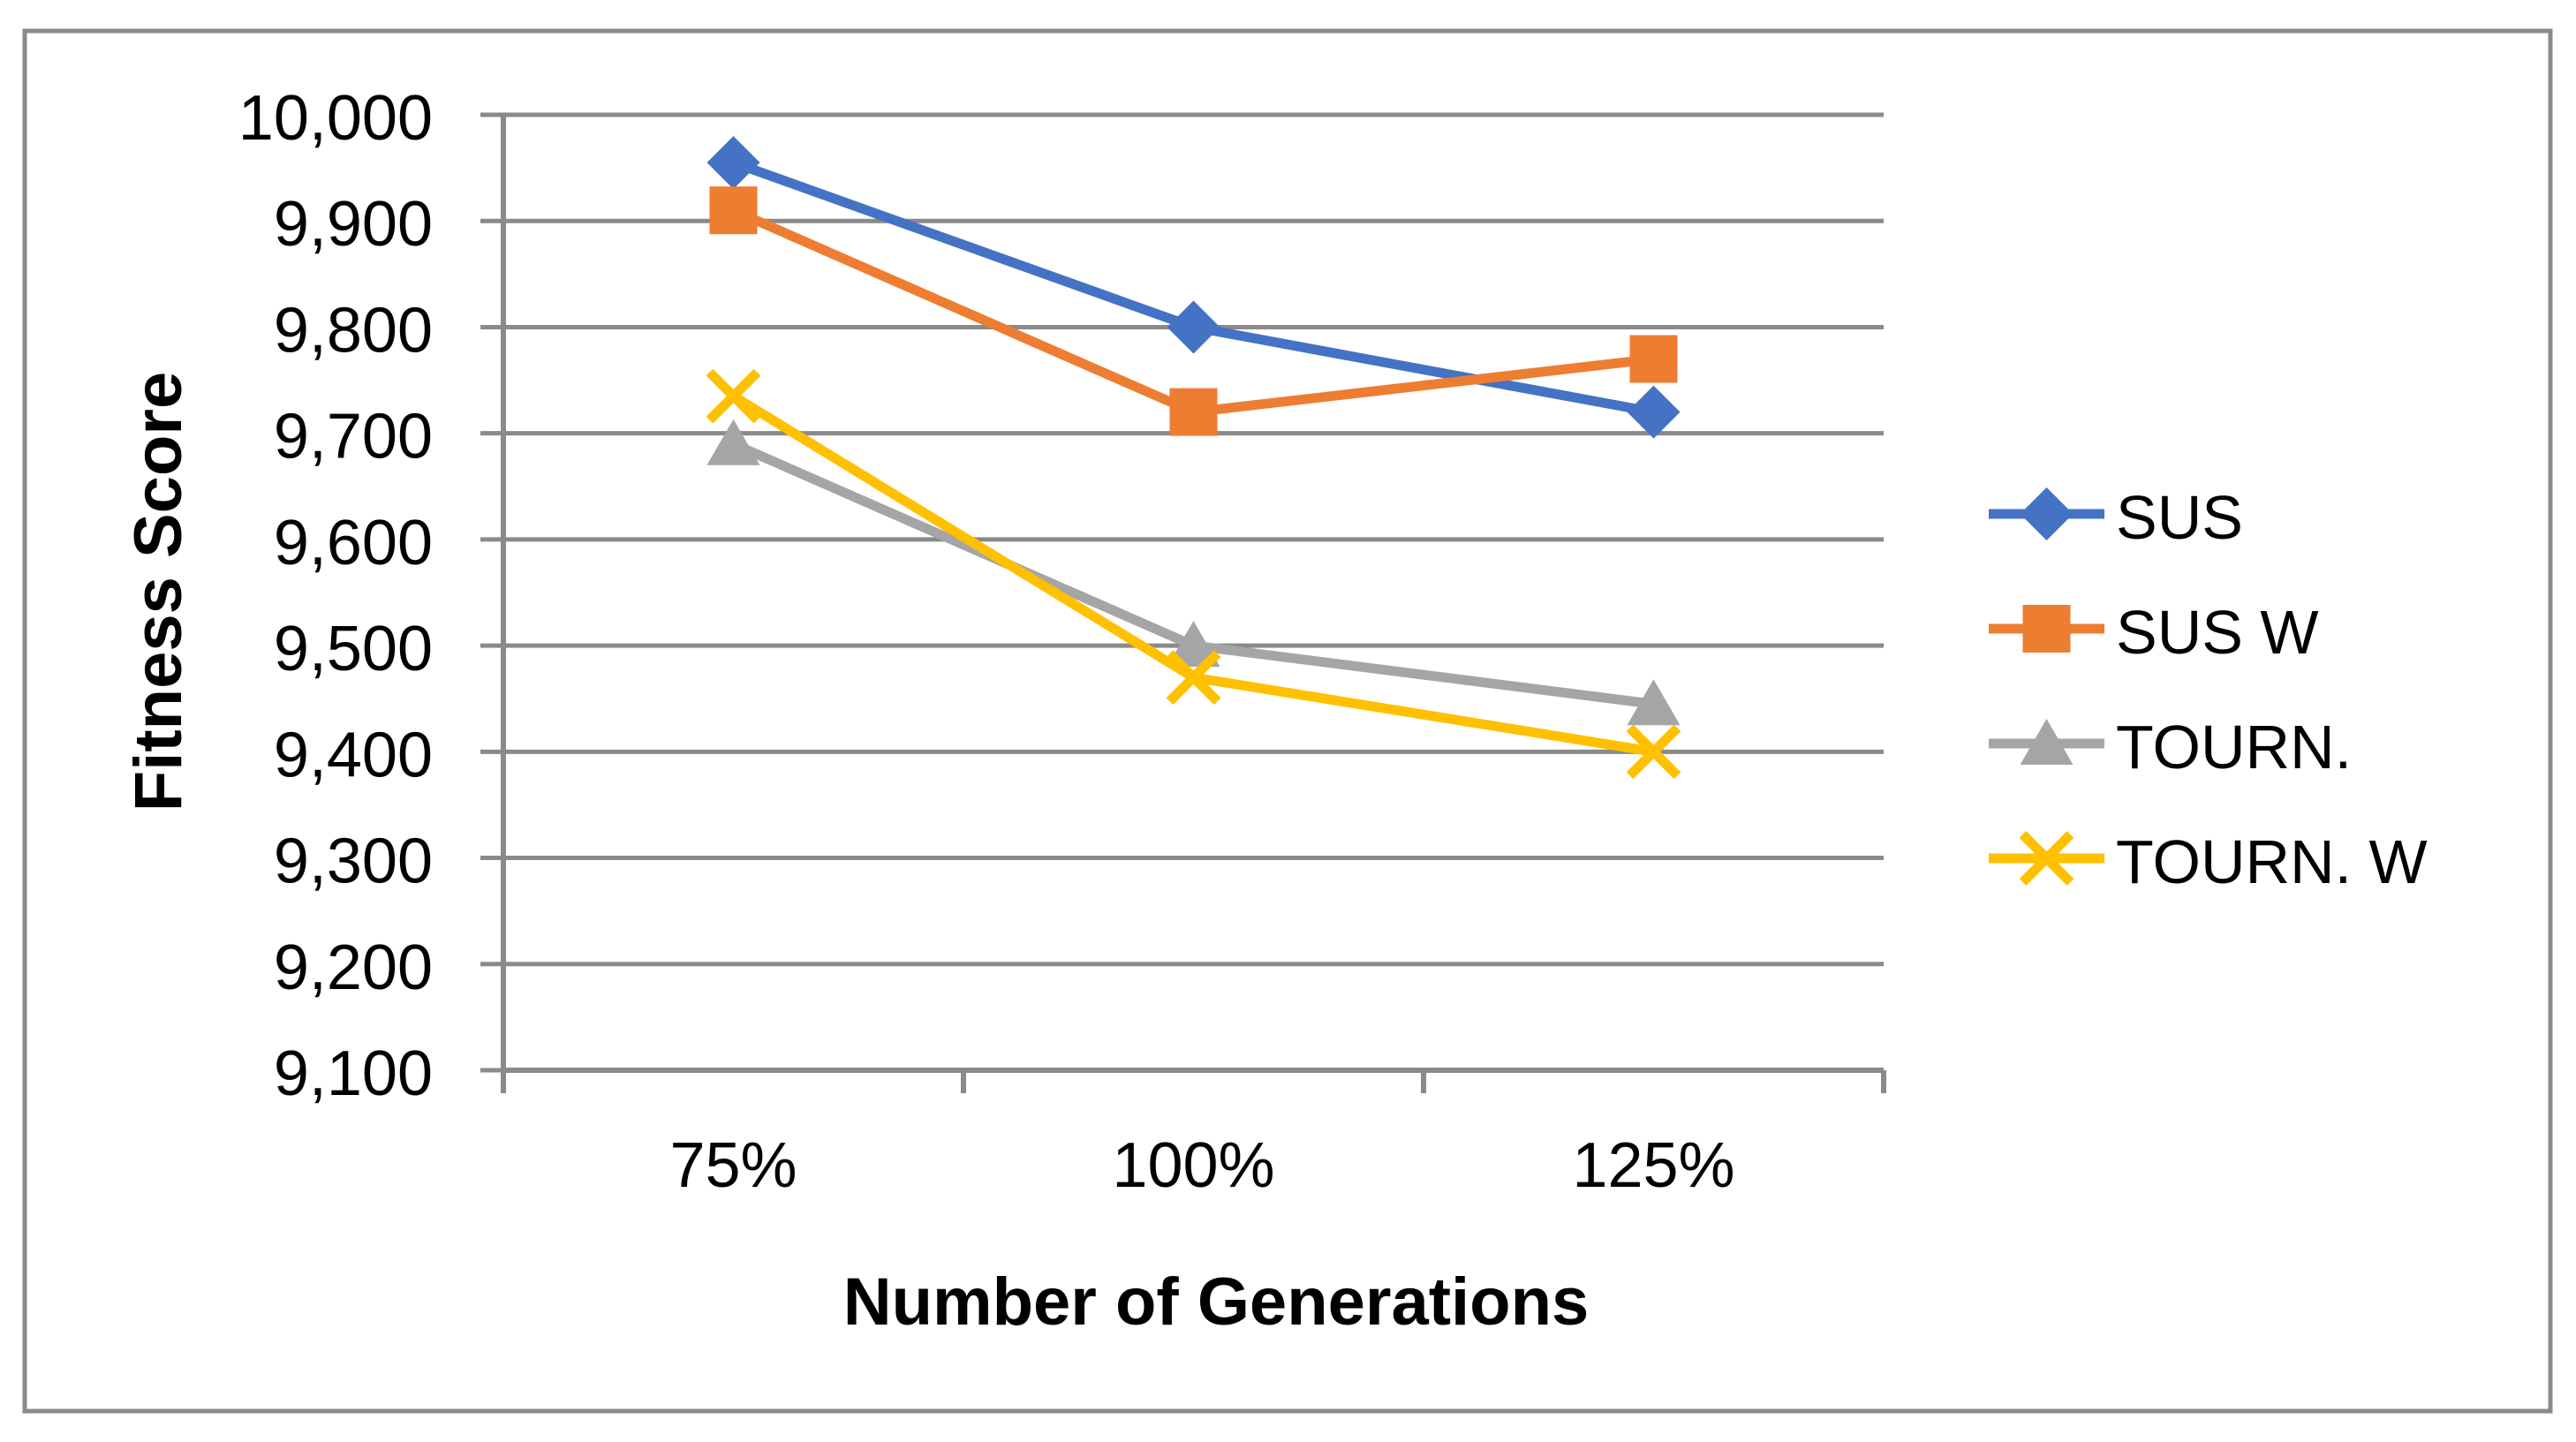 This screenshot has width=2576, height=1442. I want to click on y-axis-title: Fitness Score, so click(158, 592).